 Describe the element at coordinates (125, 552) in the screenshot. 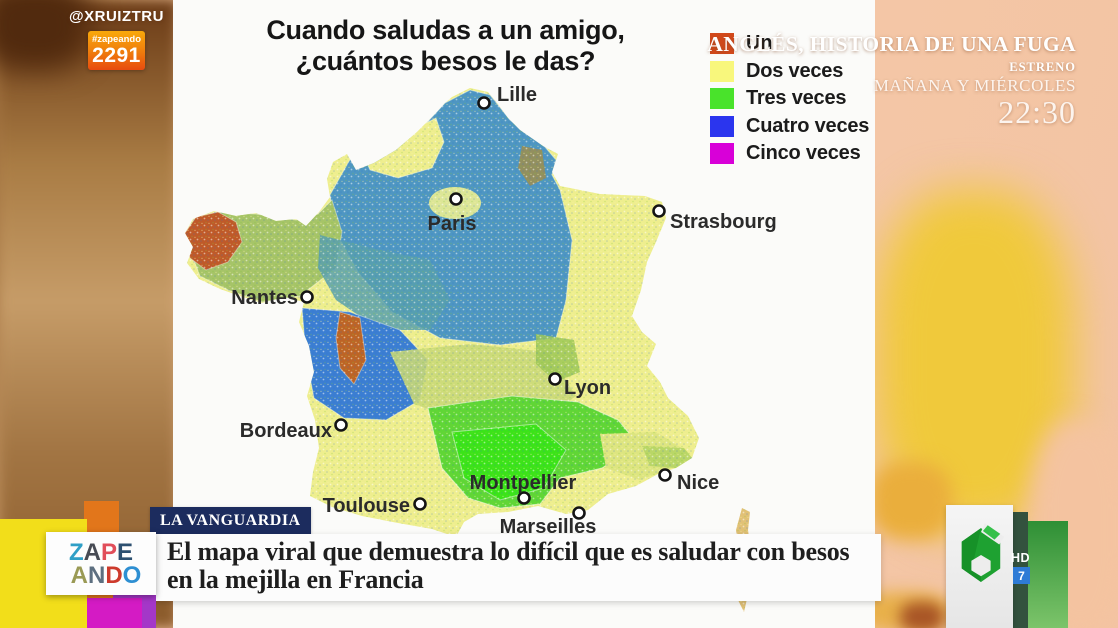

I see `zapeando-letter: E` at that location.